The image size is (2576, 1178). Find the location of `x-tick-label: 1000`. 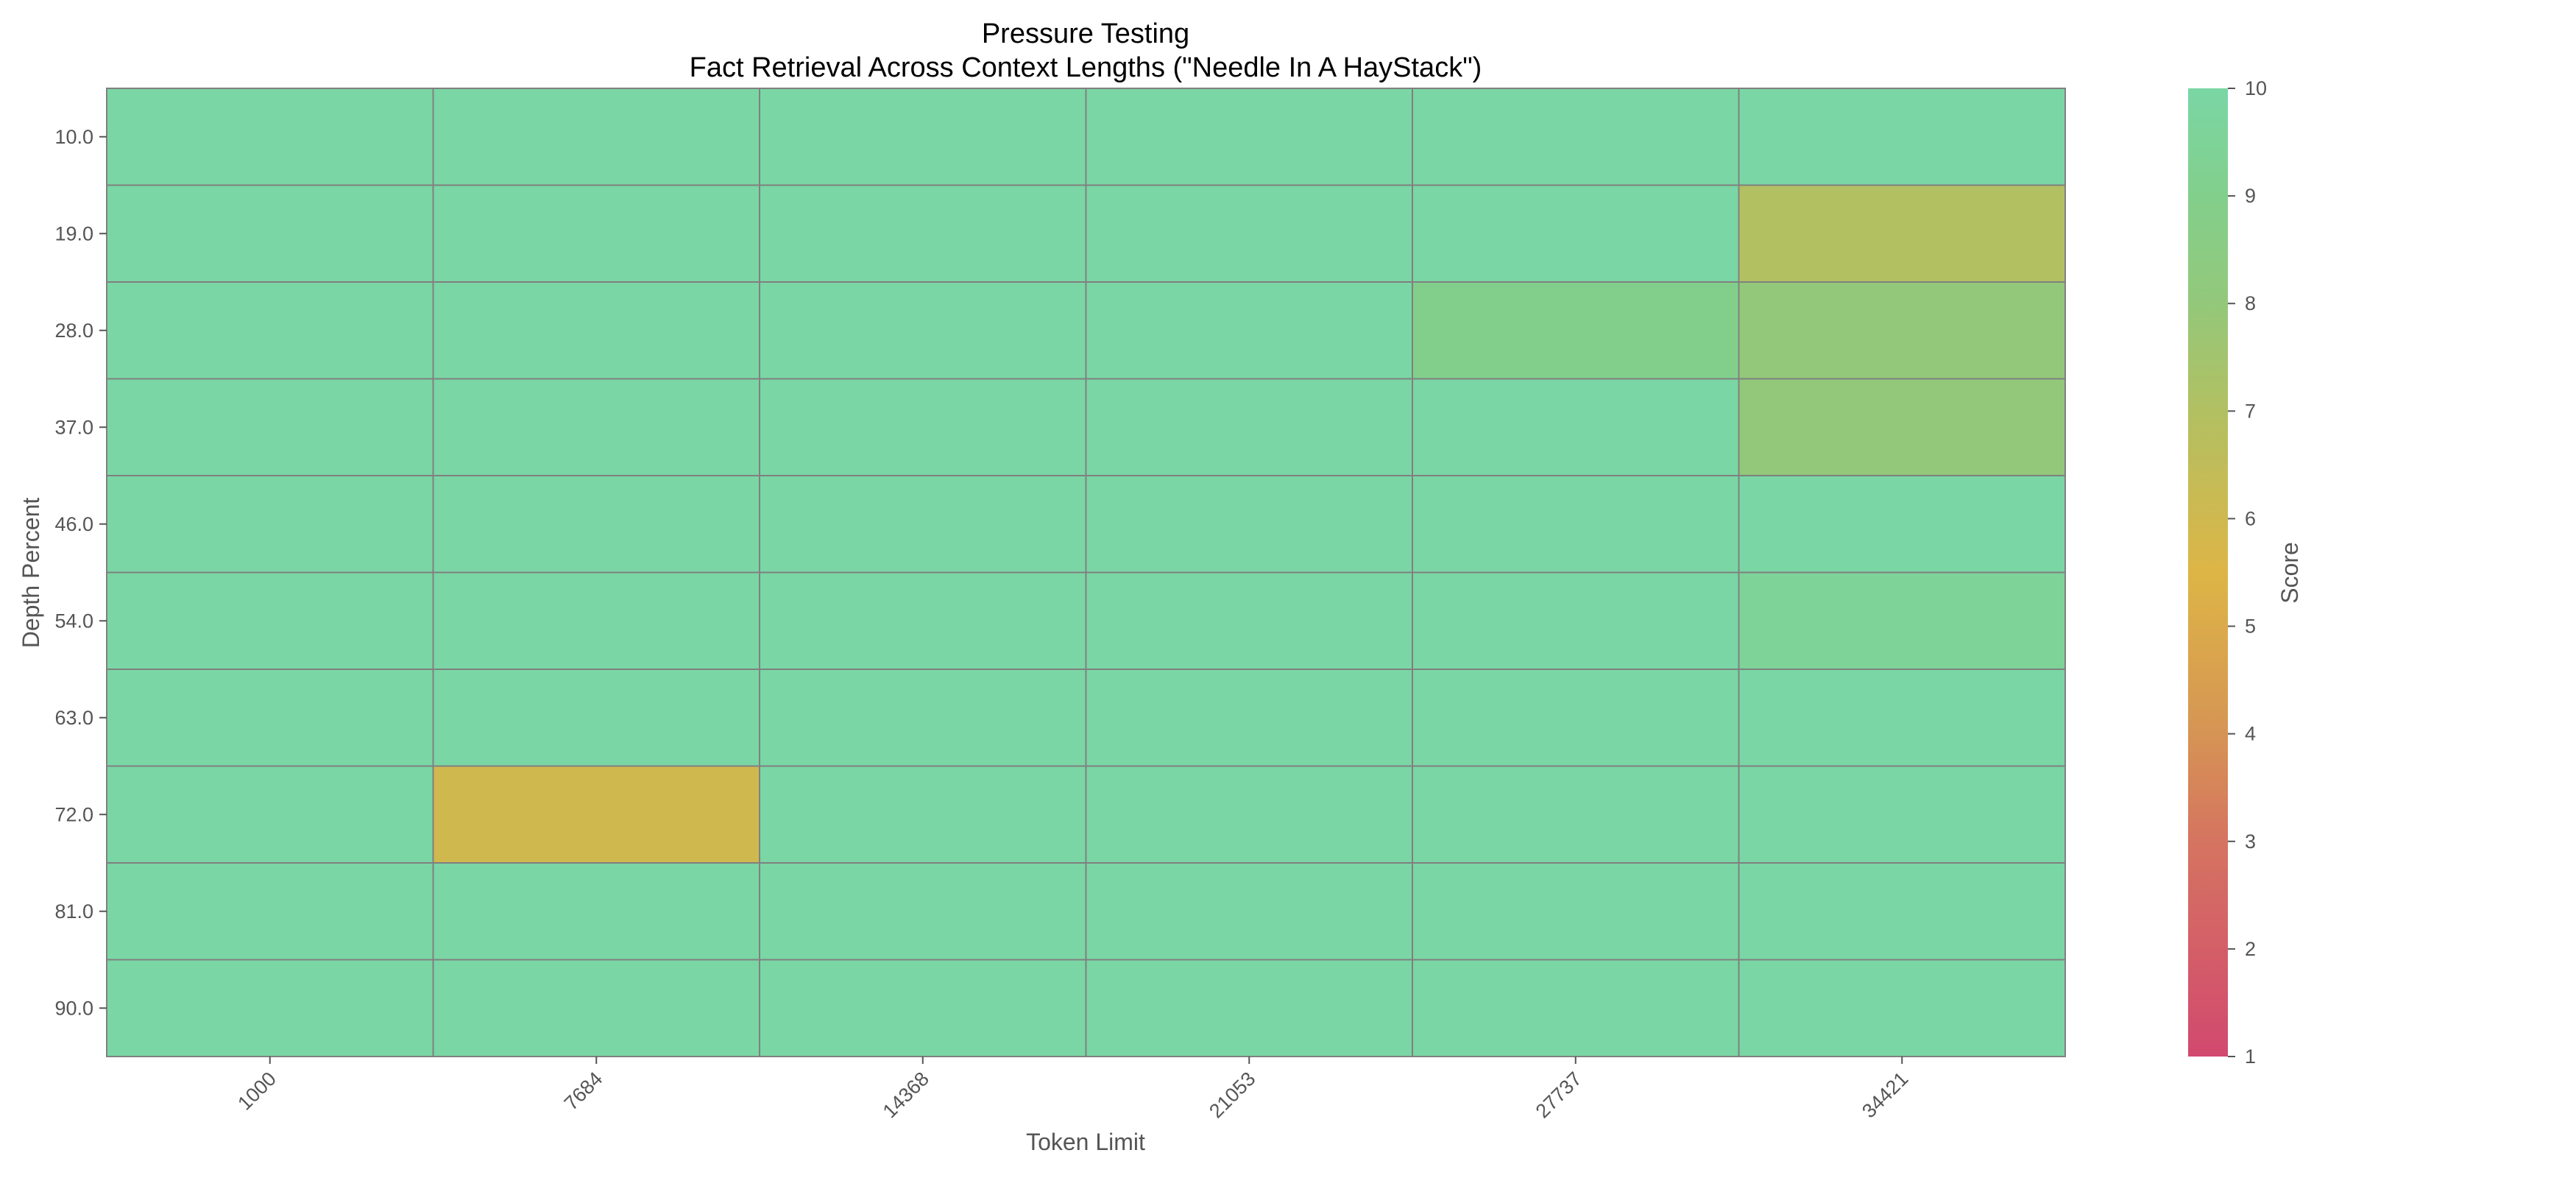

x-tick-label: 1000 is located at coordinates (256, 1091).